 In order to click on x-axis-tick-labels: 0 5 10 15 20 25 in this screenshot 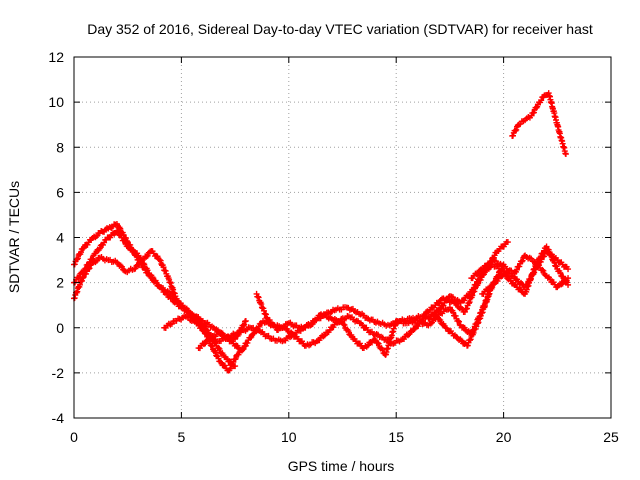, I will do `click(344, 437)`.